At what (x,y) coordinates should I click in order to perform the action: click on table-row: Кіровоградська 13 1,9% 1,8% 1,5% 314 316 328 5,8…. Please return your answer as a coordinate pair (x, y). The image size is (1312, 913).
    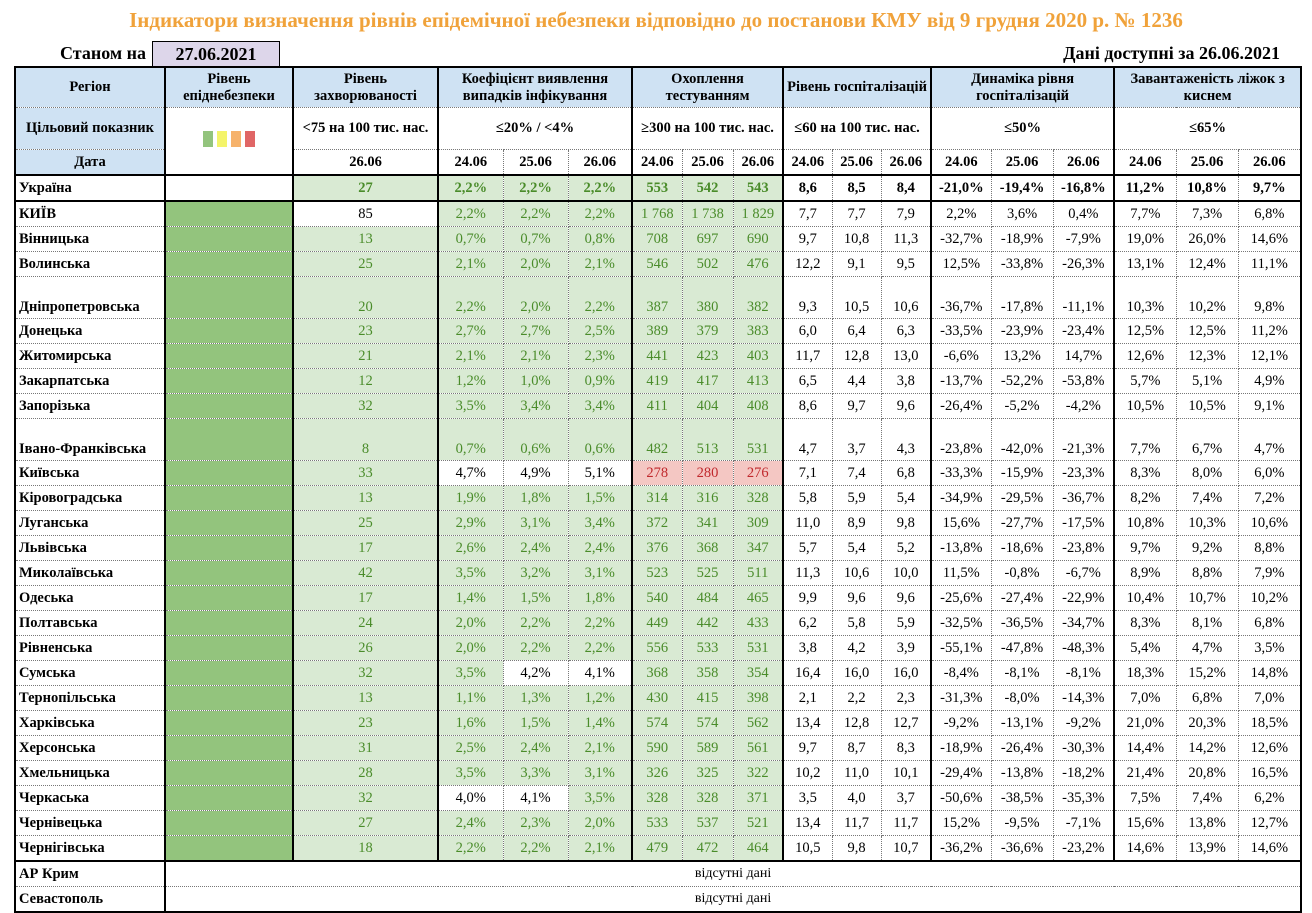
    Looking at the image, I should click on (658, 498).